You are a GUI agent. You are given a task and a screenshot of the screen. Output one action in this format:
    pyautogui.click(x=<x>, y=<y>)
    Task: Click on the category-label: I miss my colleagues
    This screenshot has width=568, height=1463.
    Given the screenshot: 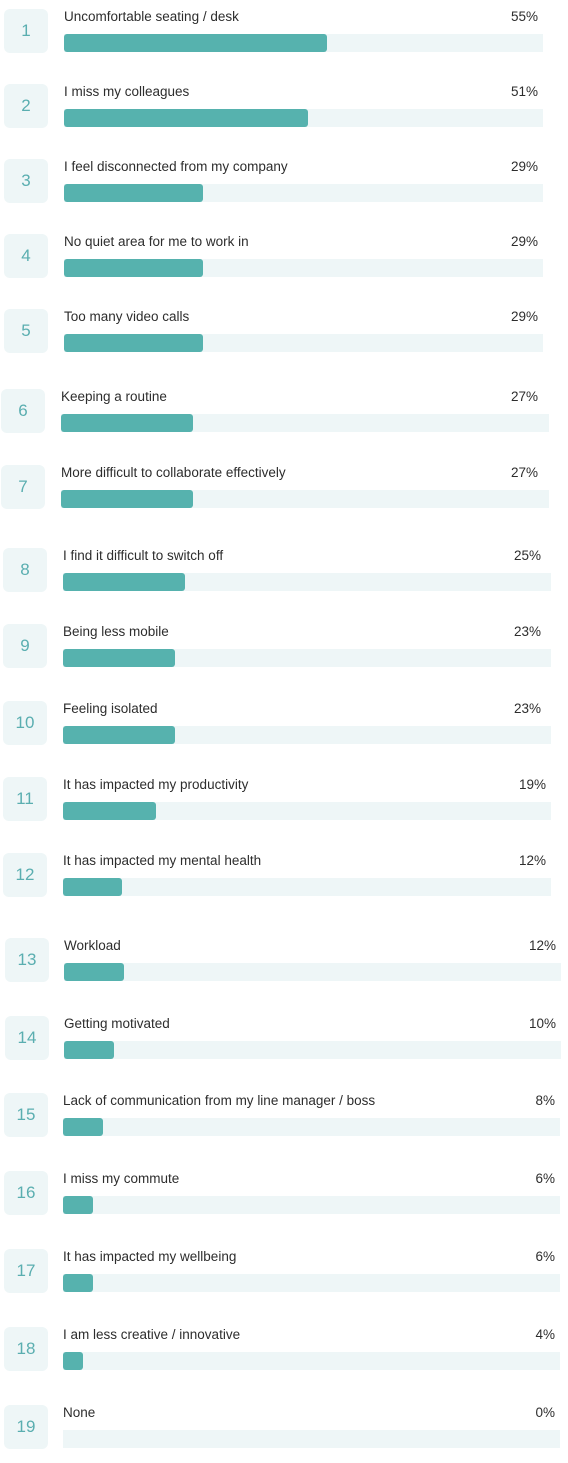 What is the action you would take?
    pyautogui.click(x=127, y=91)
    